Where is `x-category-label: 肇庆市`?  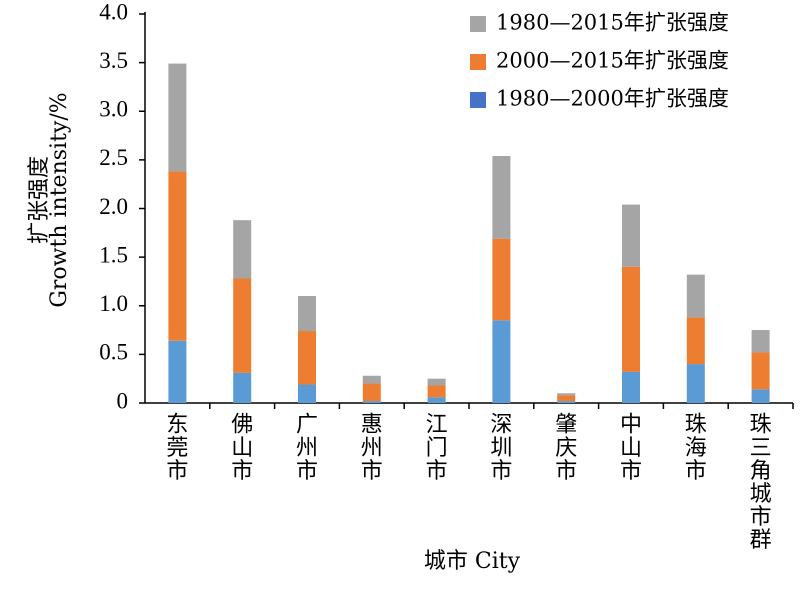 x-category-label: 肇庆市 is located at coordinates (566, 448).